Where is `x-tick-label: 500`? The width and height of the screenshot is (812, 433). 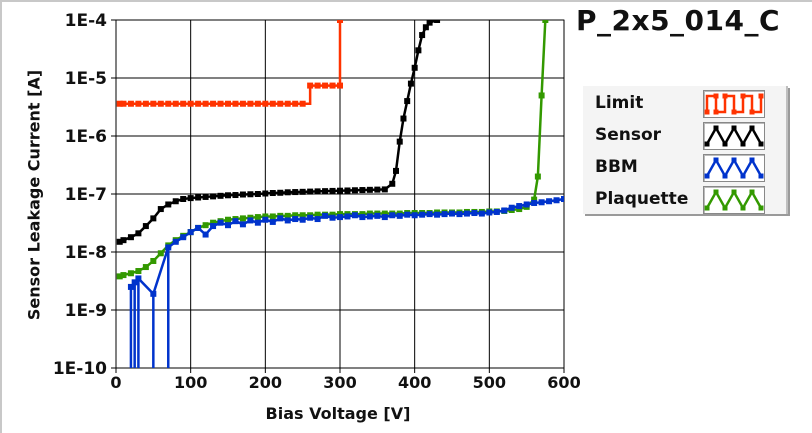 x-tick-label: 500 is located at coordinates (489, 382).